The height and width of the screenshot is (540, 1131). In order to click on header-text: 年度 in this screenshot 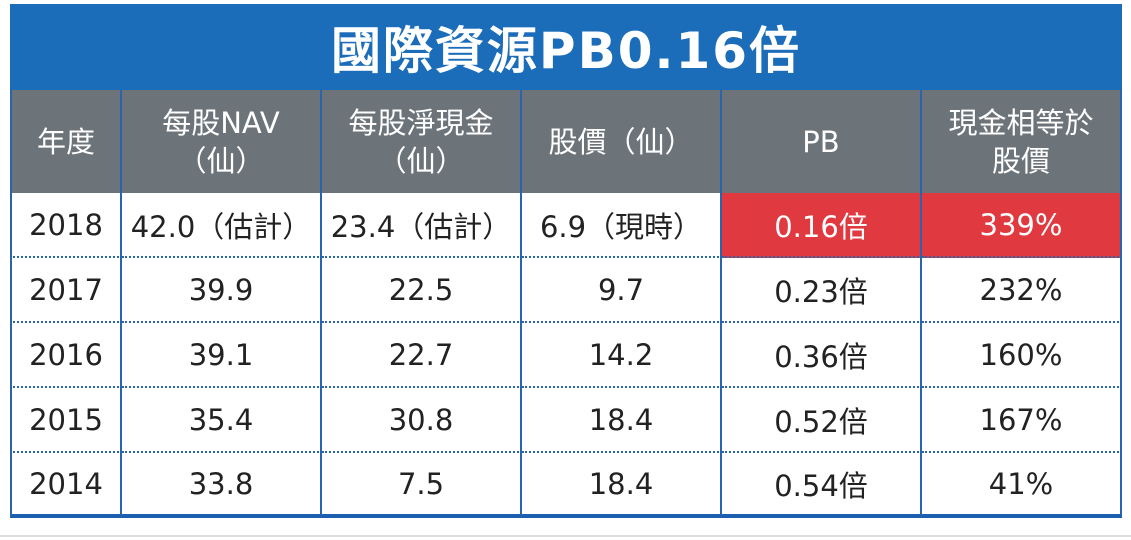, I will do `click(65, 141)`.